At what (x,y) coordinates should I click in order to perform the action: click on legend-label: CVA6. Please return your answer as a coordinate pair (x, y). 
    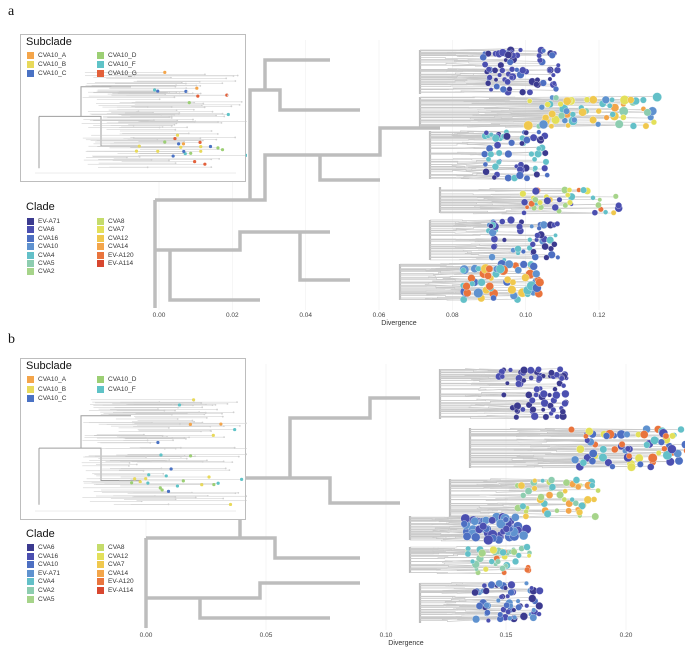
    Looking at the image, I should click on (46, 230).